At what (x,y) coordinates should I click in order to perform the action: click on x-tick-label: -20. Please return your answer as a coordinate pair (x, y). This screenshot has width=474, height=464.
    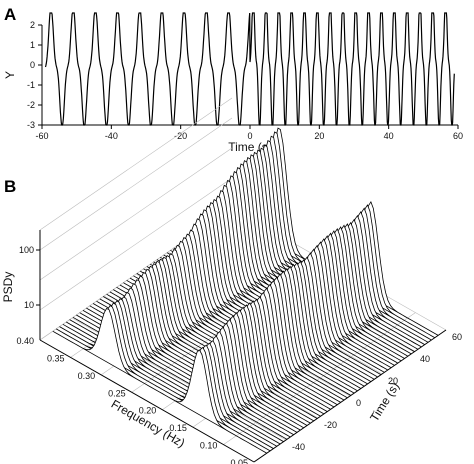
    Looking at the image, I should click on (180, 136).